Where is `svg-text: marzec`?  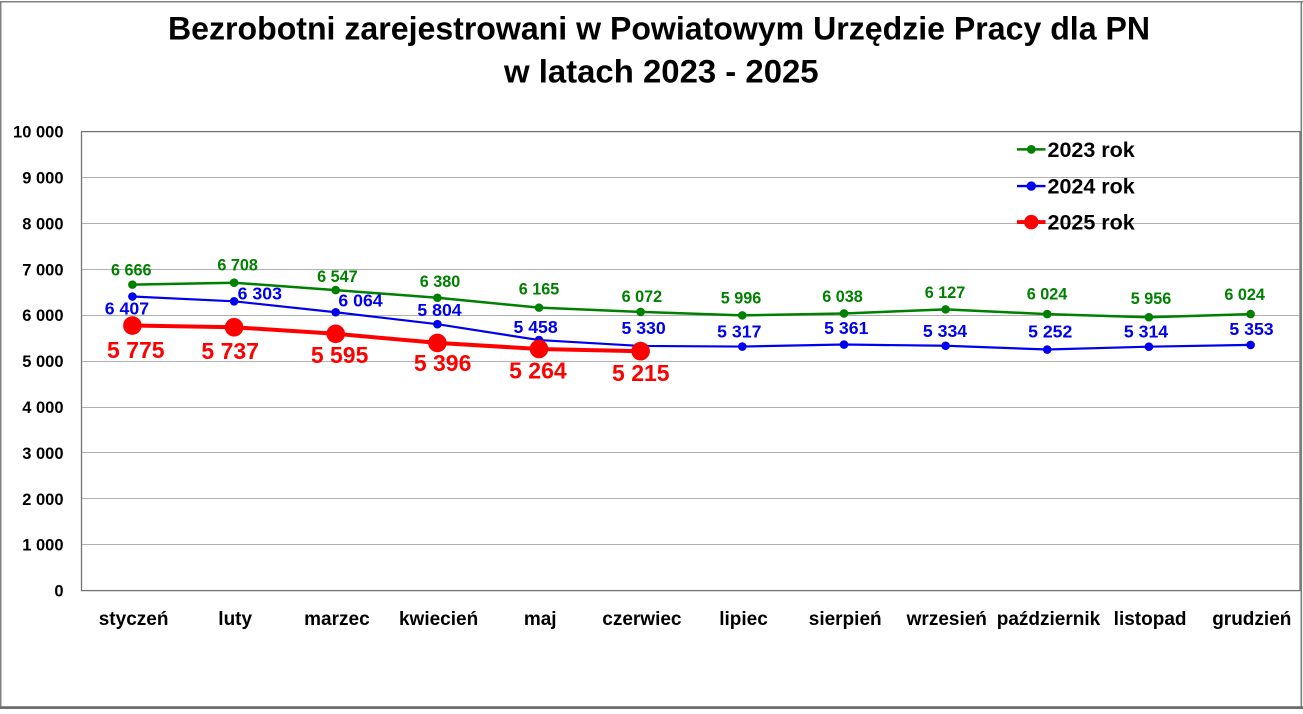
svg-text: marzec is located at coordinates (337, 619).